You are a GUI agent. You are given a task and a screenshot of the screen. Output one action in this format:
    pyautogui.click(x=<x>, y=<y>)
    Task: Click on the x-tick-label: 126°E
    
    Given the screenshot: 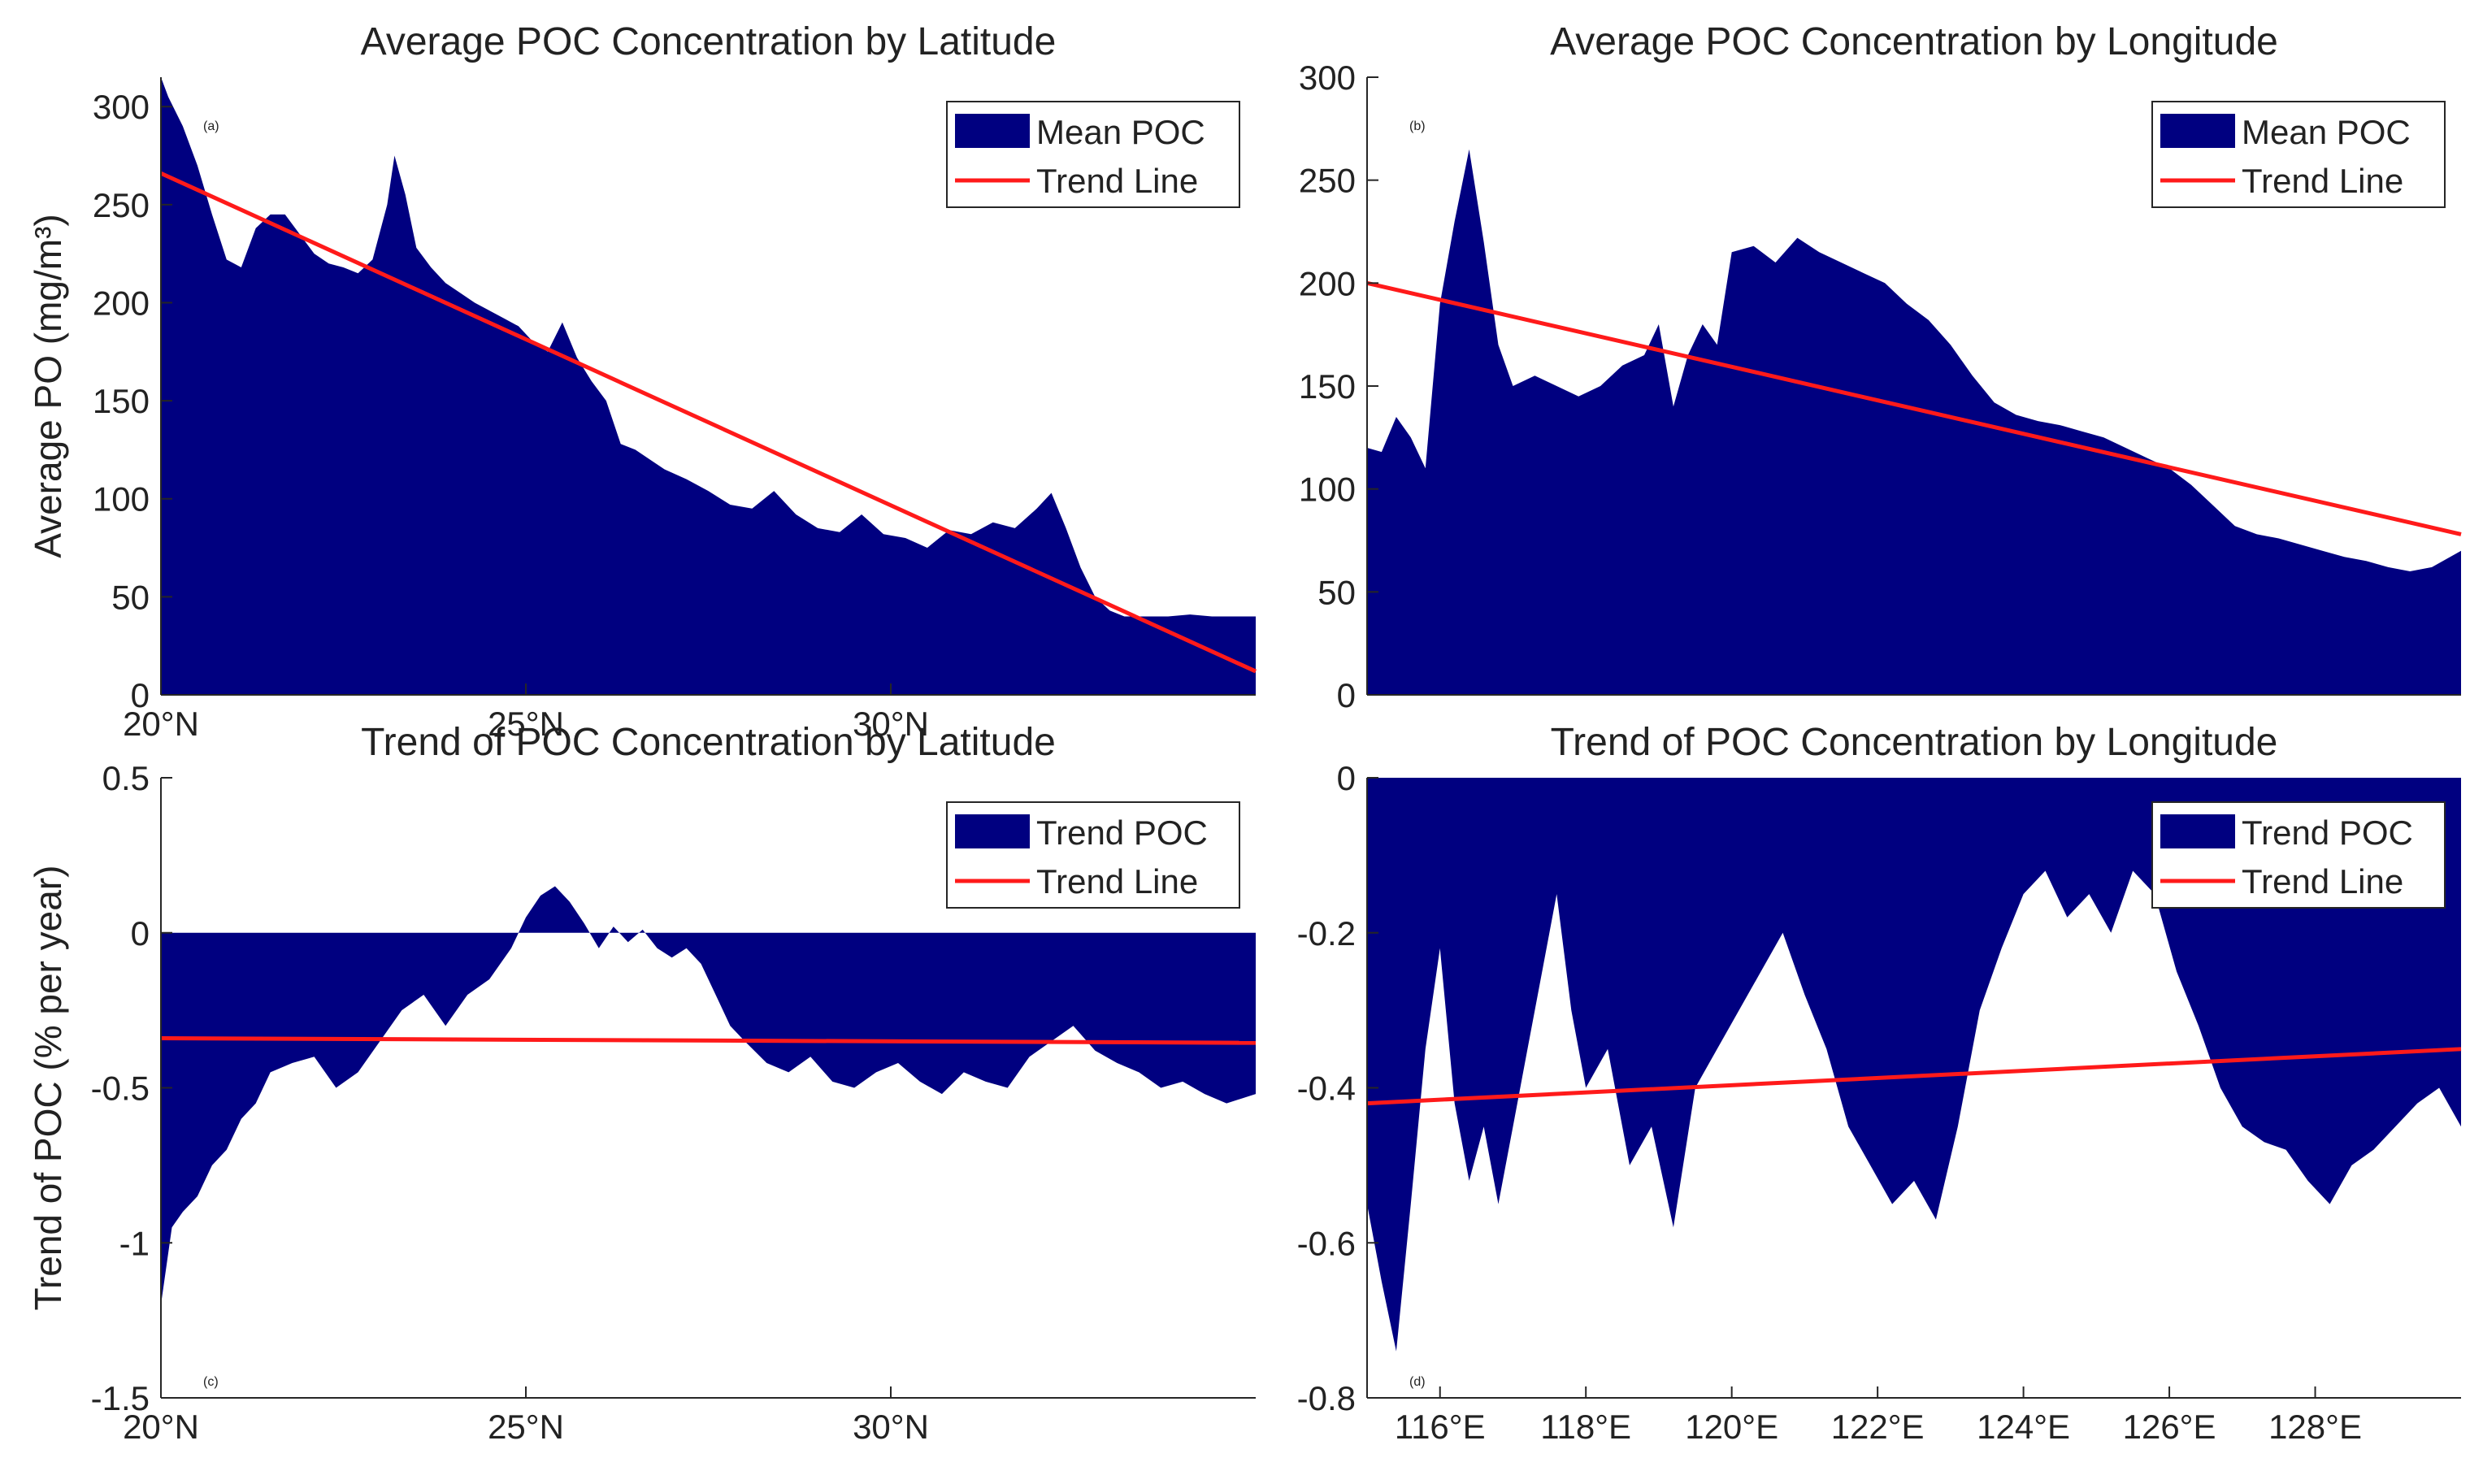 What is the action you would take?
    pyautogui.click(x=2169, y=1427)
    